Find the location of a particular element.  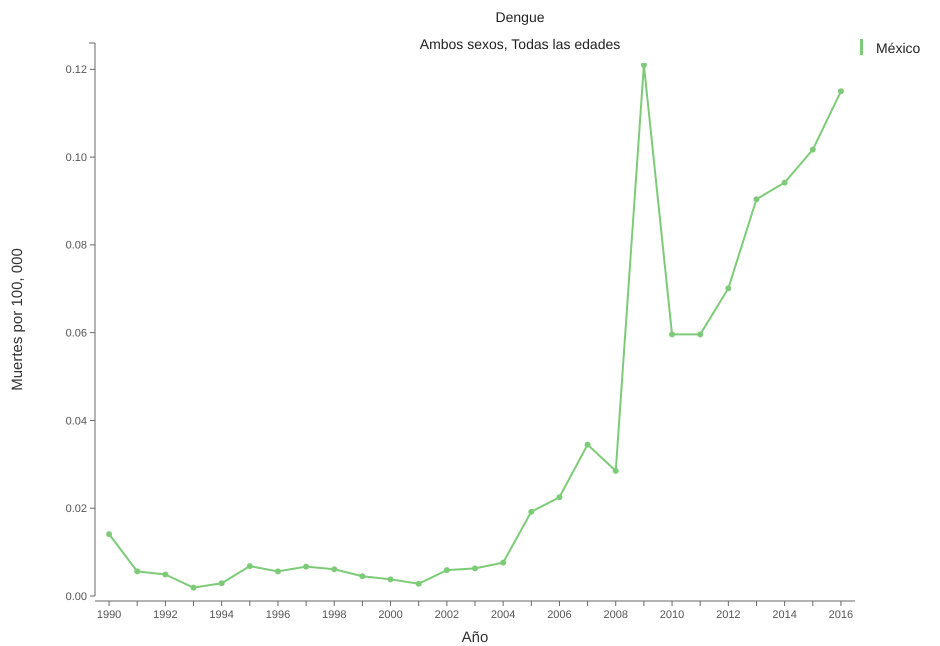

x-tick-label: 2014 is located at coordinates (784, 615).